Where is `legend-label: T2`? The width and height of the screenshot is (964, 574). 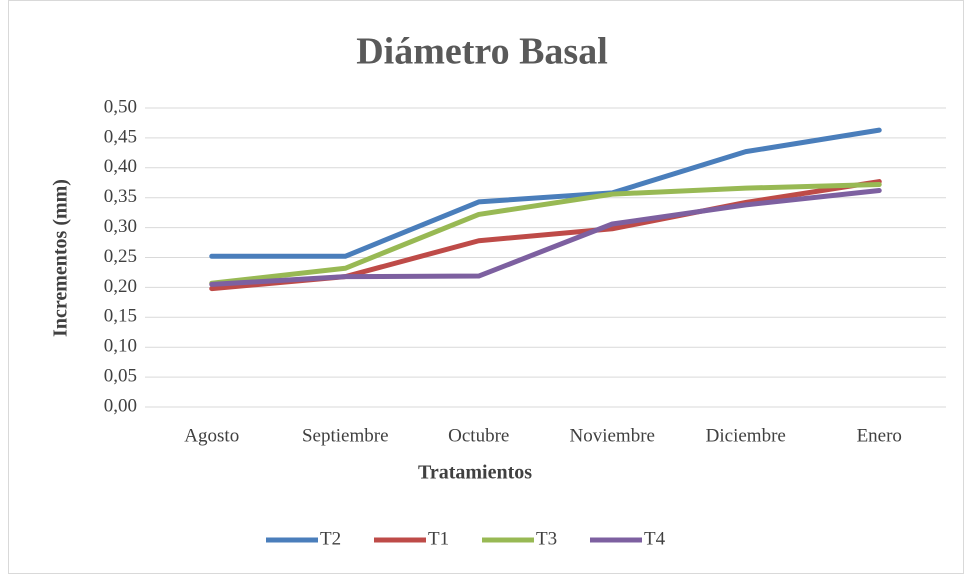
legend-label: T2 is located at coordinates (330, 538).